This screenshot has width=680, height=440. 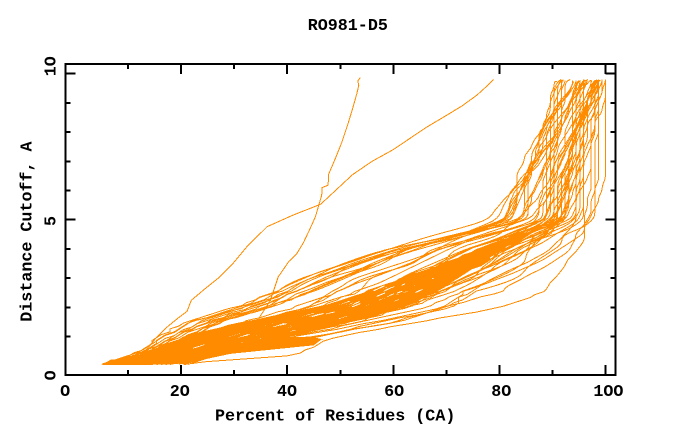 What do you see at coordinates (180, 392) in the screenshot?
I see `svg-text: 2O` at bounding box center [180, 392].